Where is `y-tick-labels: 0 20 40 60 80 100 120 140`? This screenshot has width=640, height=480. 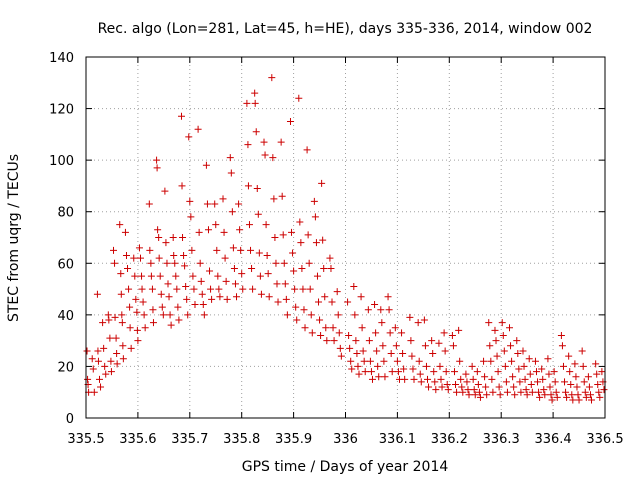
y-tick-labels: 0 20 40 60 80 100 120 140 is located at coordinates (61, 239).